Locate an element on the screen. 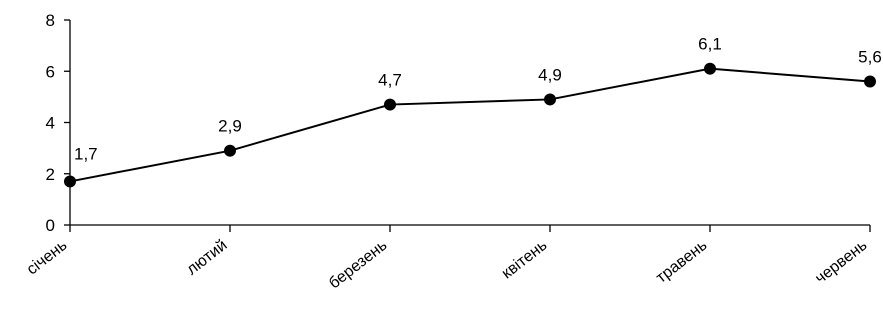 The height and width of the screenshot is (327, 883). data-label: 6,1 is located at coordinates (710, 44).